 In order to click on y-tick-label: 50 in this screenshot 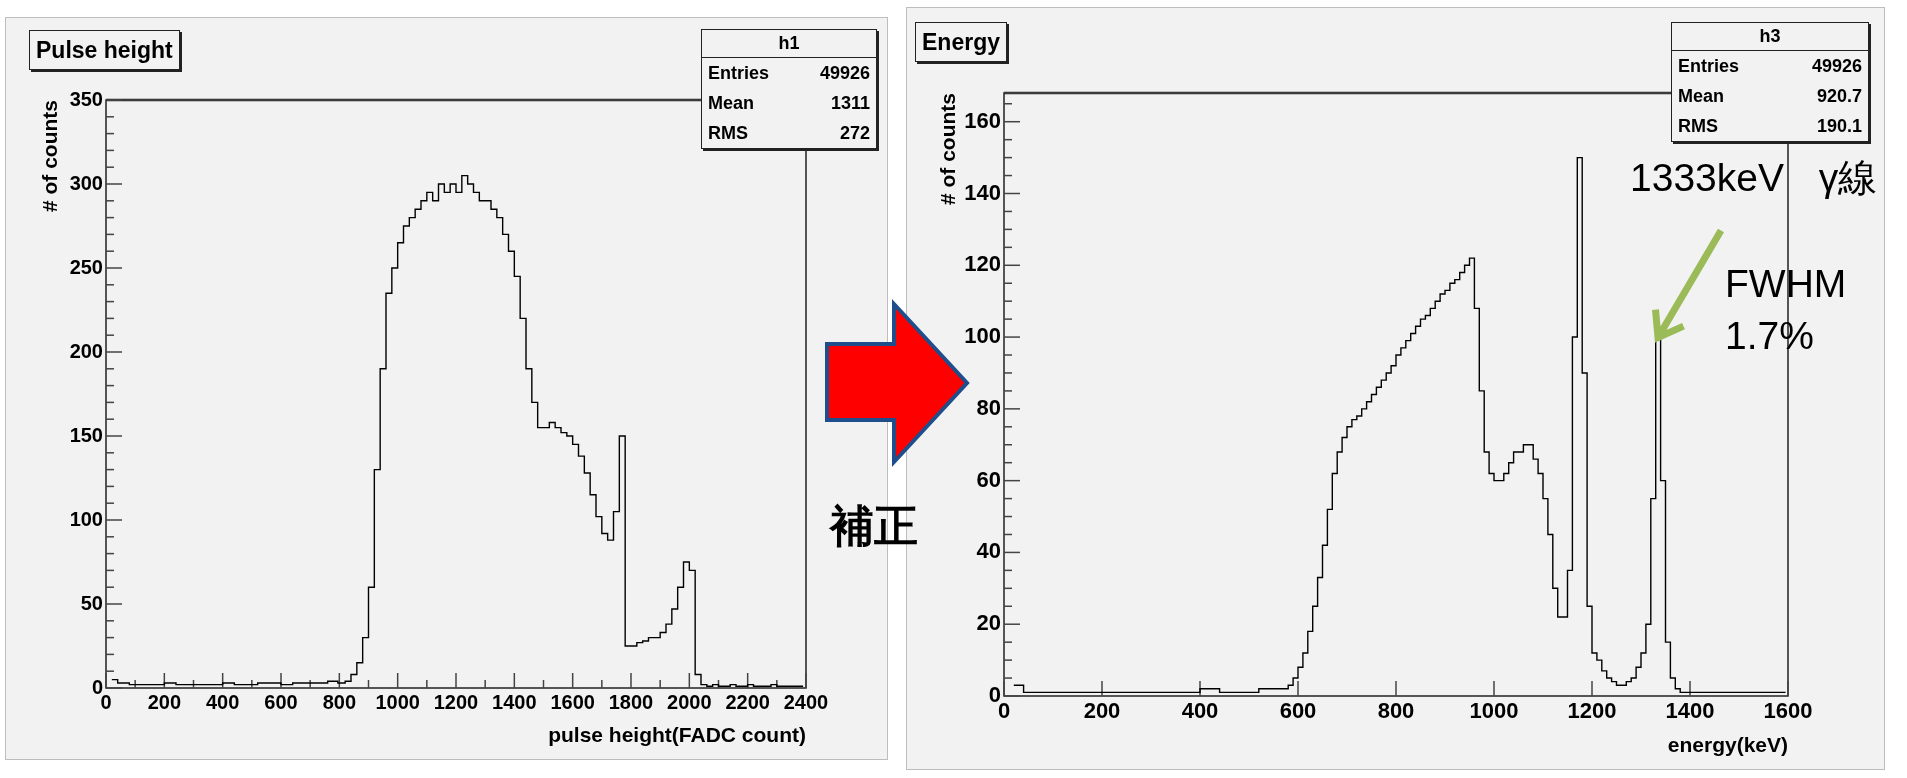, I will do `click(91, 602)`.